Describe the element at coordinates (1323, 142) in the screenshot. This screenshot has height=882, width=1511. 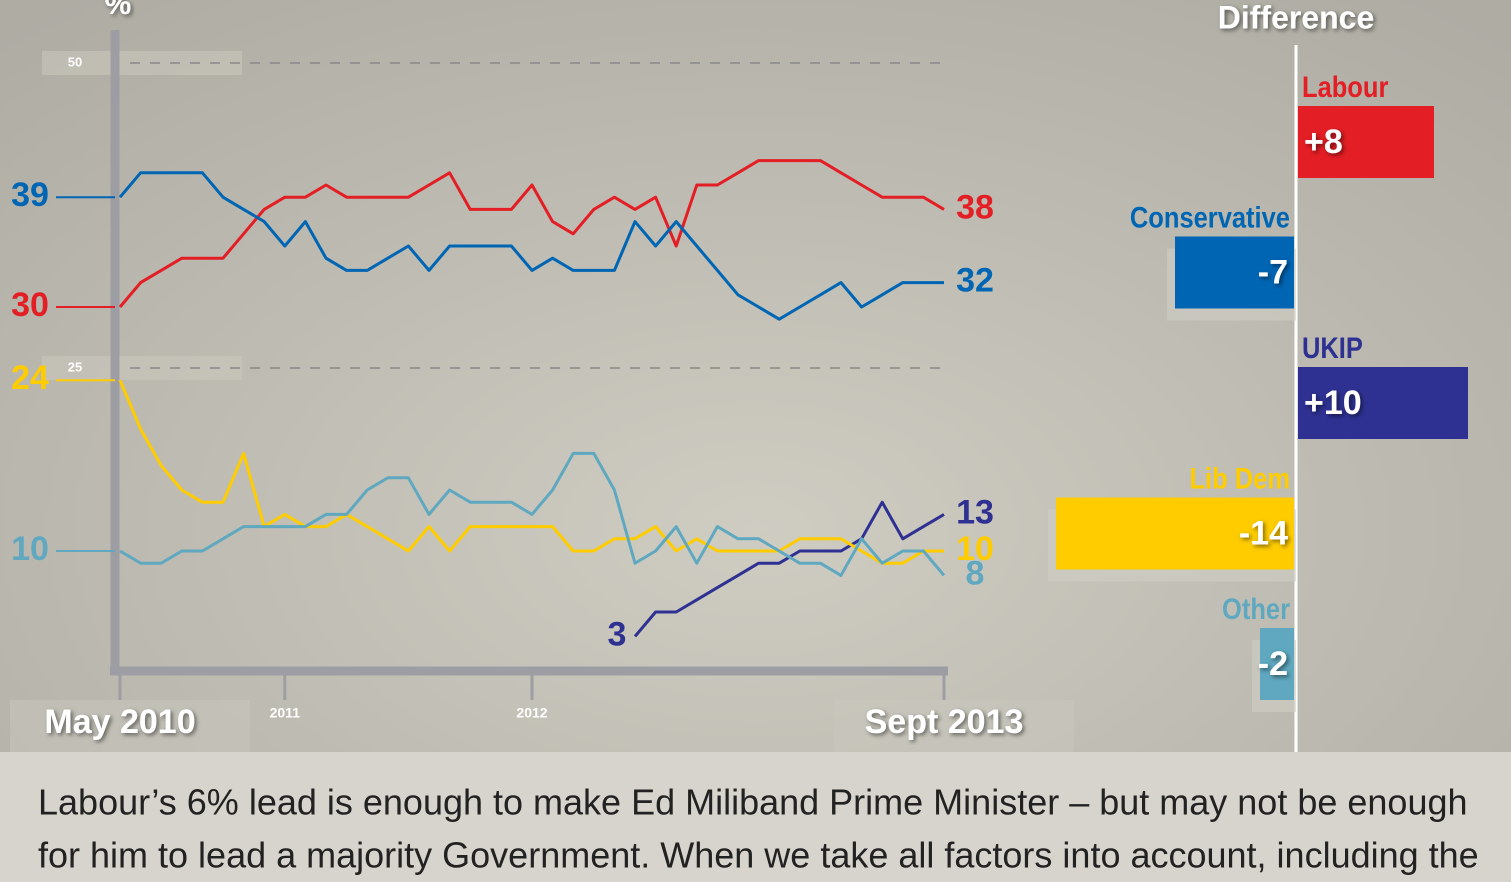
I see `value-label: +8` at that location.